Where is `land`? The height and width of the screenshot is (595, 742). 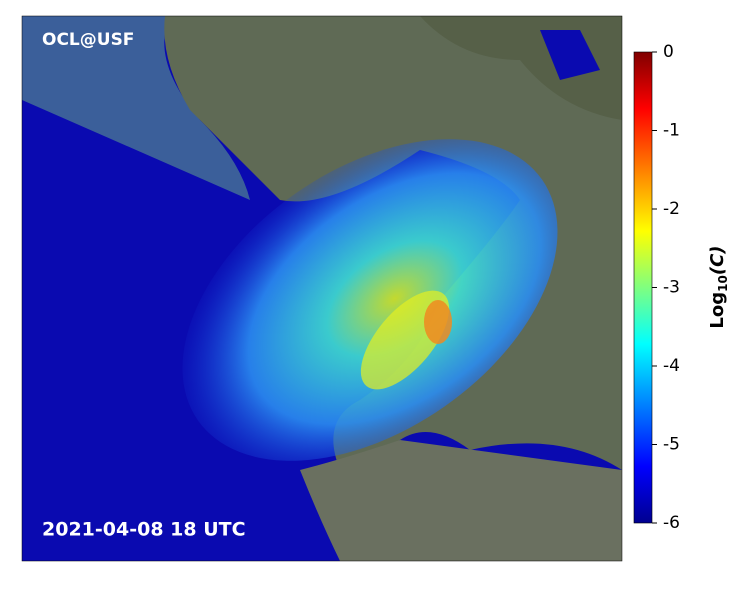 land is located at coordinates (461, 500).